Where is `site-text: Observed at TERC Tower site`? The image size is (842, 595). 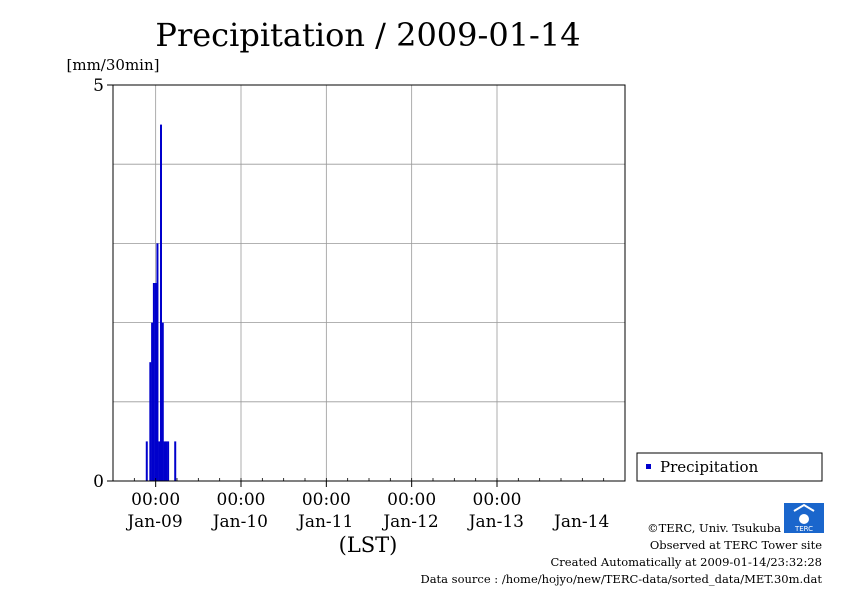 site-text: Observed at TERC Tower site is located at coordinates (736, 545).